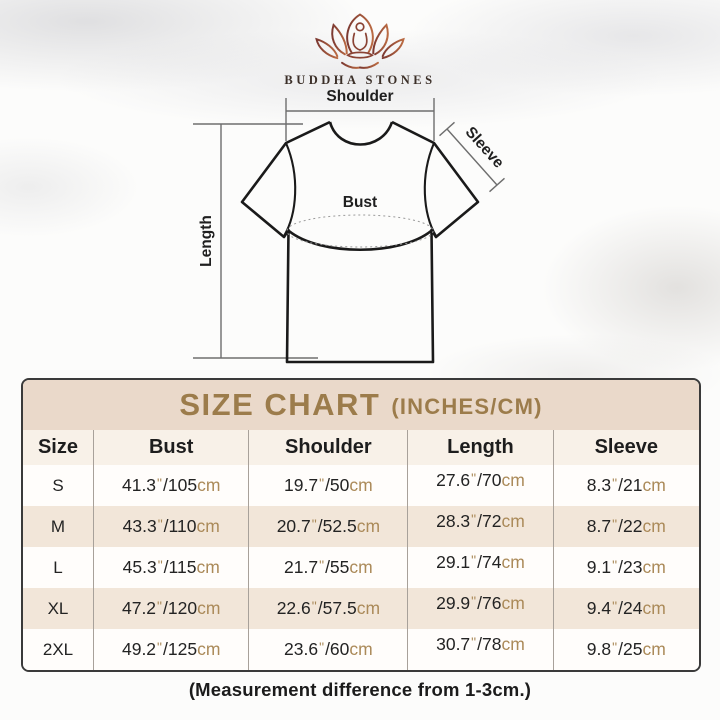 The width and height of the screenshot is (720, 720). Describe the element at coordinates (172, 485) in the screenshot. I see `bust-value: 41.3"/105cm` at that location.